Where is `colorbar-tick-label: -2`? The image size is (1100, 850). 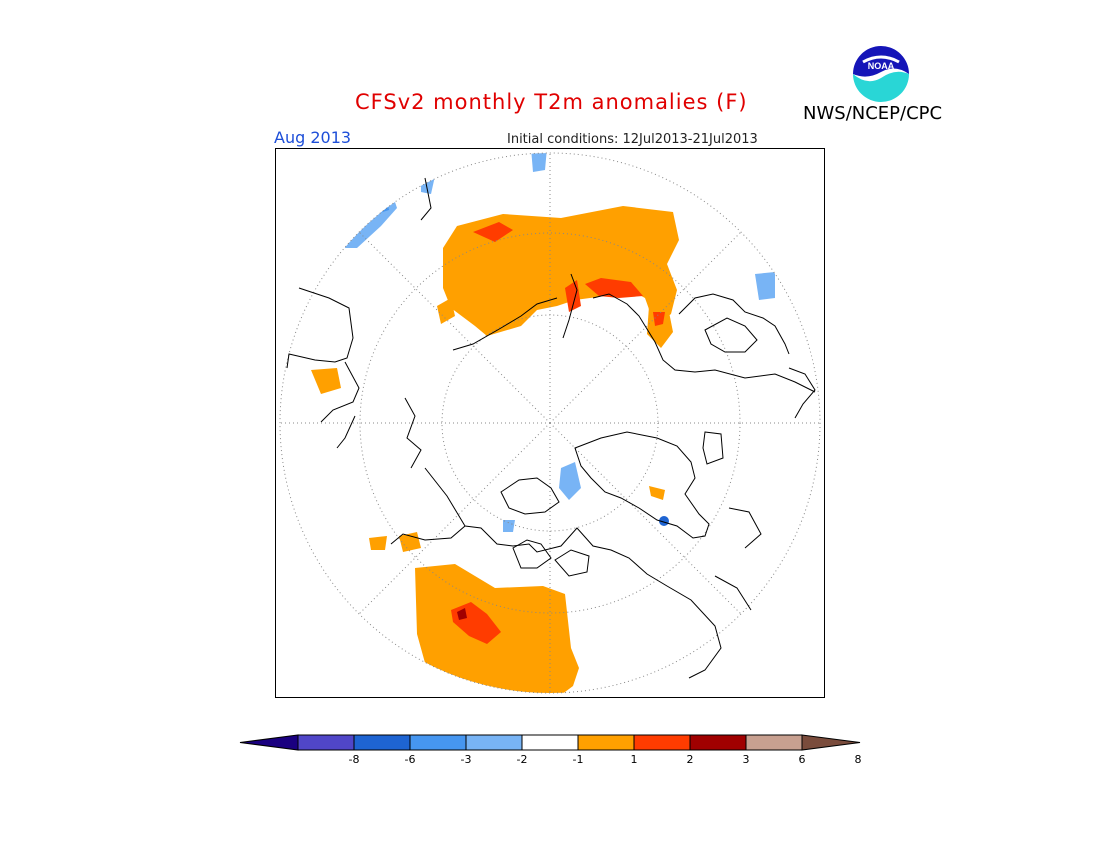 colorbar-tick-label: -2 is located at coordinates (522, 759).